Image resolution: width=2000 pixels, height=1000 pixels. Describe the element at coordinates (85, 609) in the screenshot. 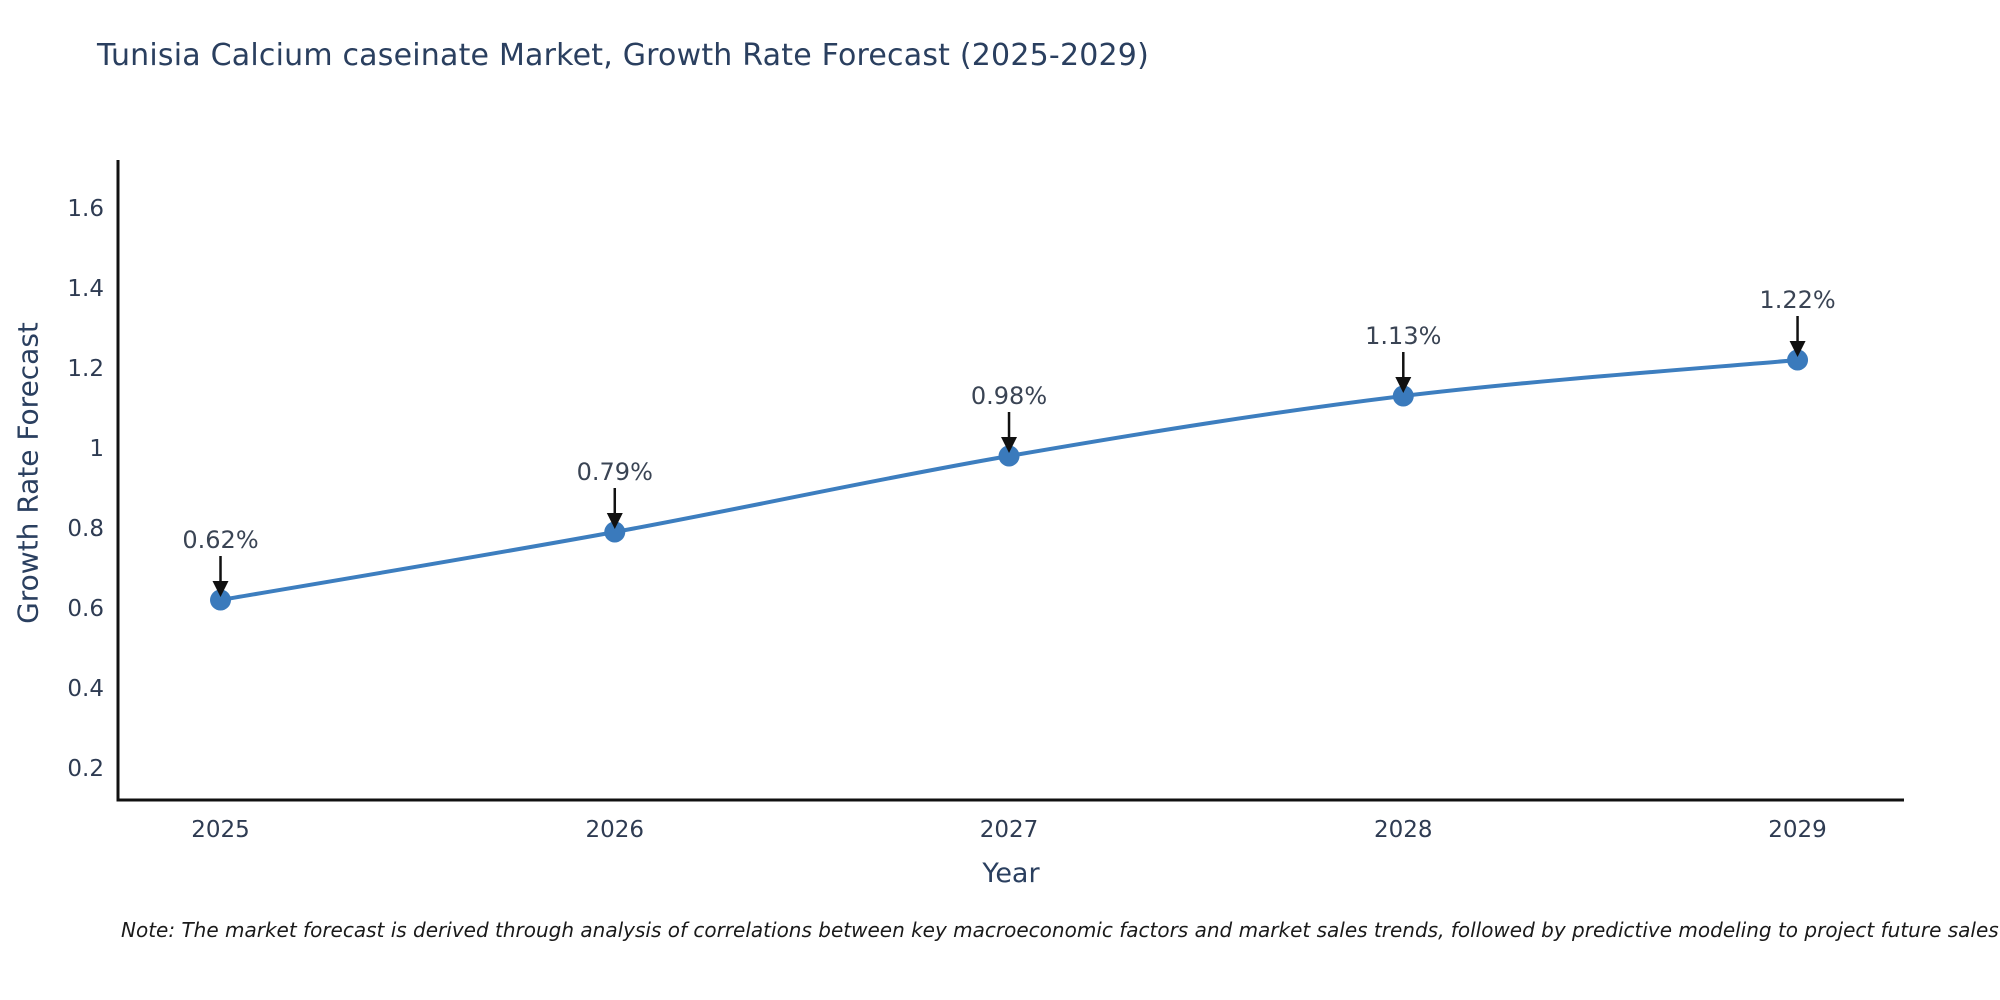

I see `y-tick-label: 0.6` at that location.